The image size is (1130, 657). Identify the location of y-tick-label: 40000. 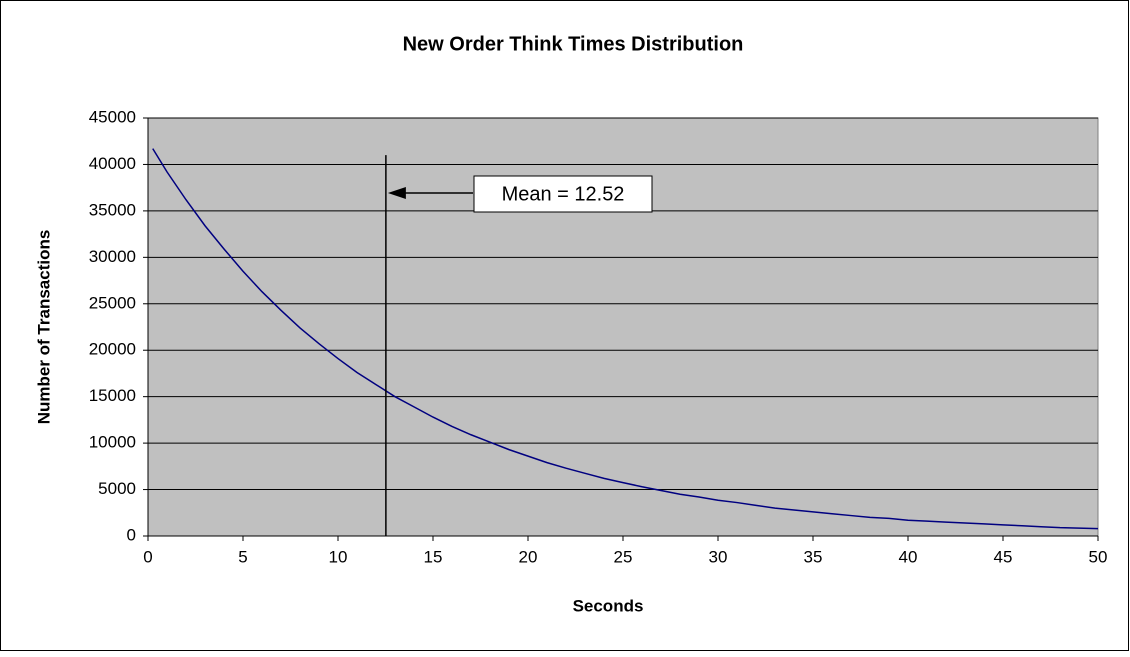
(112, 163).